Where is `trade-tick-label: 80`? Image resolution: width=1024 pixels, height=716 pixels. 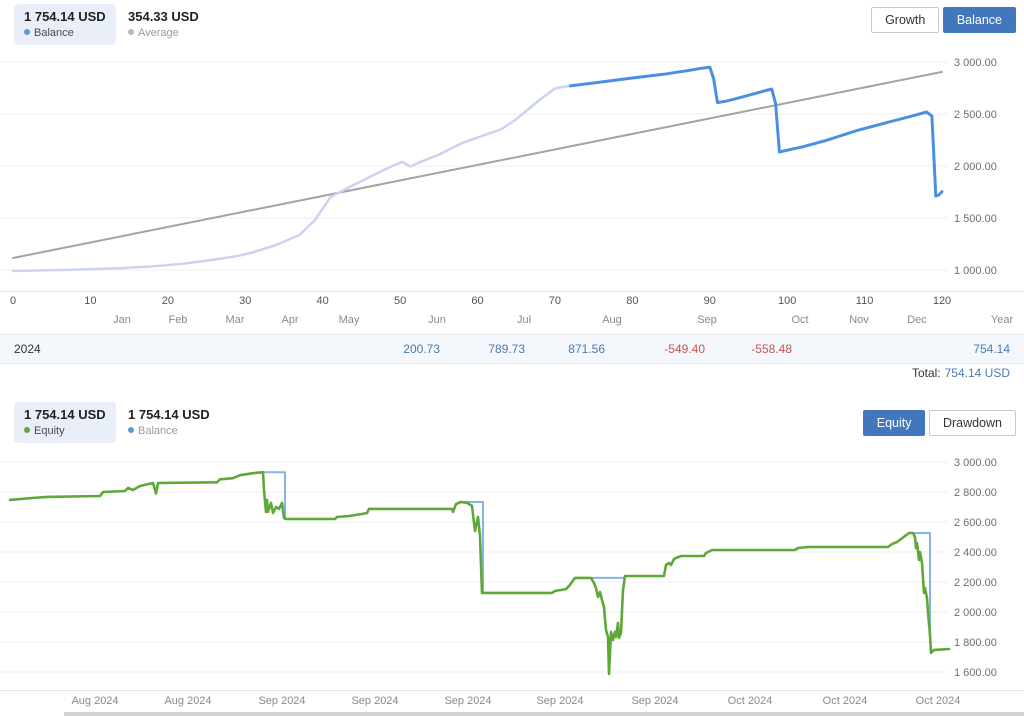
trade-tick-label: 80 is located at coordinates (632, 301).